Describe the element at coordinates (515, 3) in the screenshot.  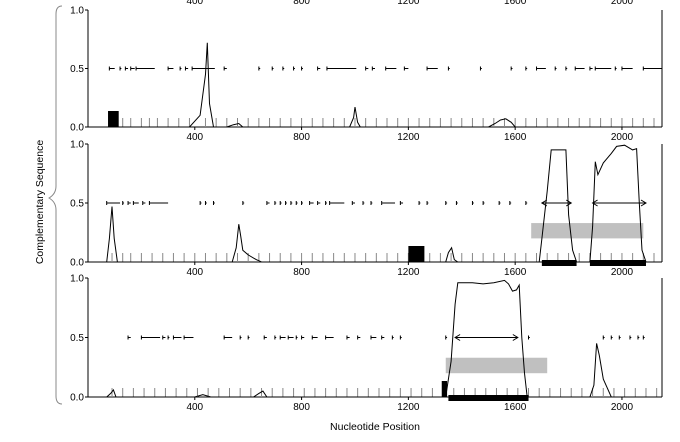
I see `top-tick-label: 1600` at that location.